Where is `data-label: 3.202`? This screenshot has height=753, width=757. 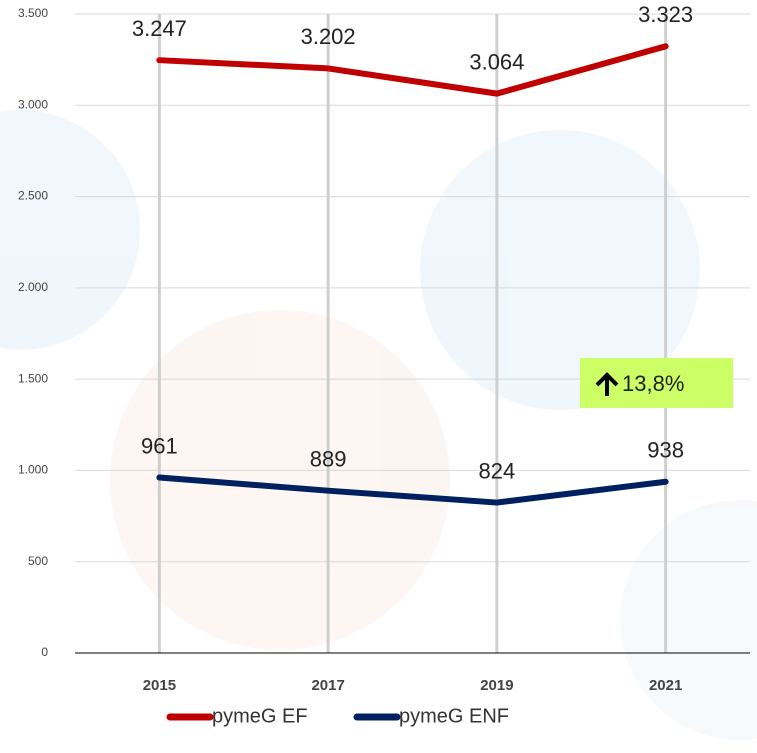
data-label: 3.202 is located at coordinates (328, 36).